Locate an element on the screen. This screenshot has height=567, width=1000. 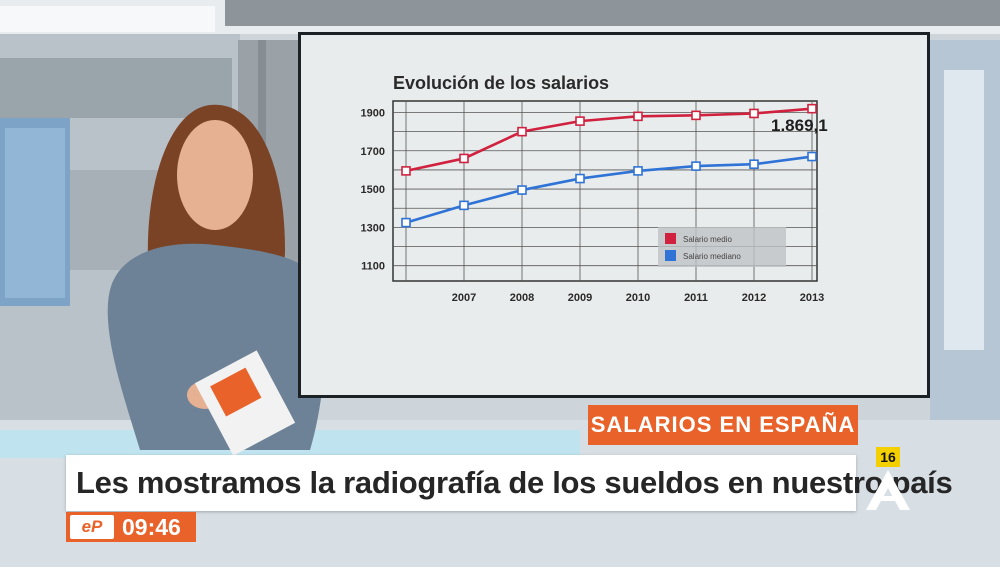
y-tick-label: 1500 is located at coordinates (373, 190).